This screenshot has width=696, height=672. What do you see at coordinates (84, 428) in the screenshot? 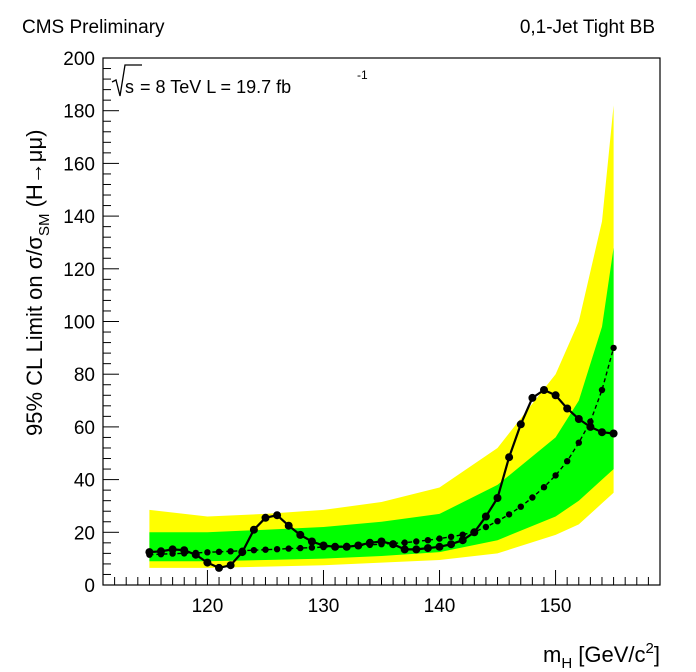
I see `y-tick-label: 60` at bounding box center [84, 428].